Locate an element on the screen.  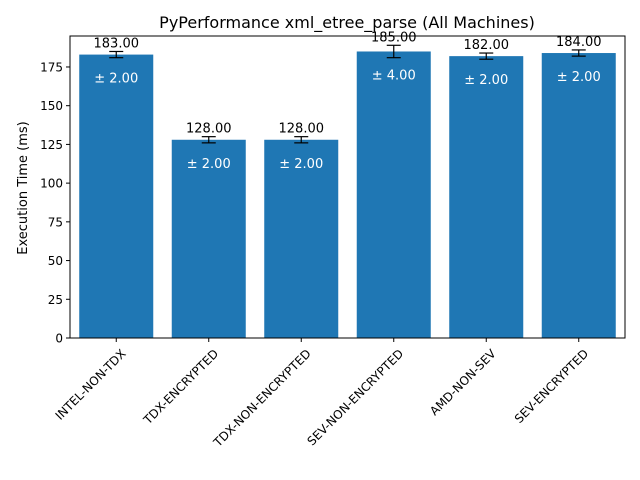
y-tick-label: 75 is located at coordinates (55, 222).